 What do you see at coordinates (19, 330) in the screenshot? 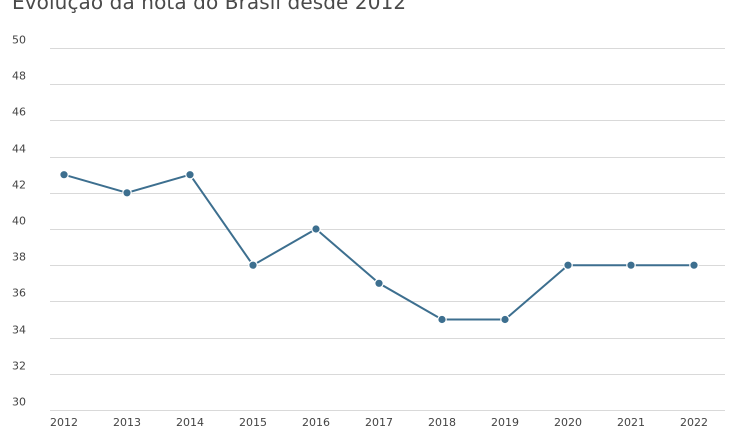
I see `y-tick-label: 34` at bounding box center [19, 330].